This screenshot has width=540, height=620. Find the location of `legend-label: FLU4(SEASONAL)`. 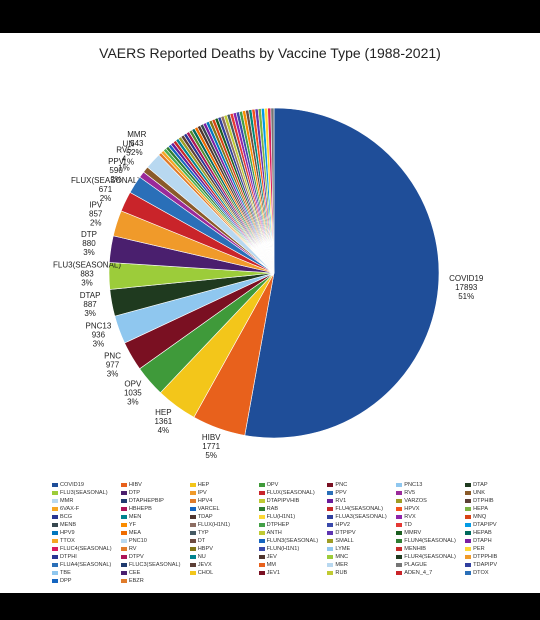

legend-label: FLU4(SEASONAL) is located at coordinates (359, 508).